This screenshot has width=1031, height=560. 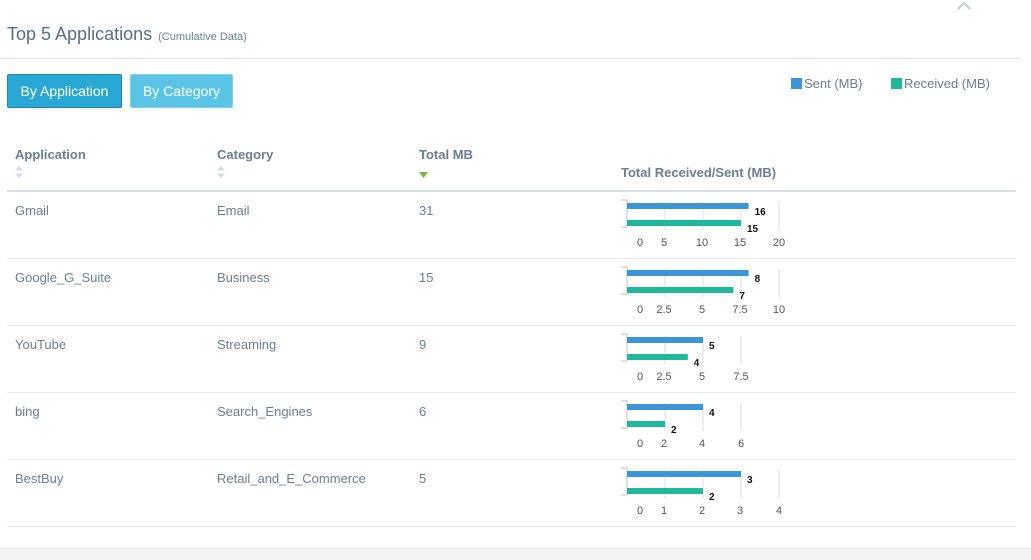 What do you see at coordinates (181, 91) in the screenshot?
I see `by-category-button: By Category` at bounding box center [181, 91].